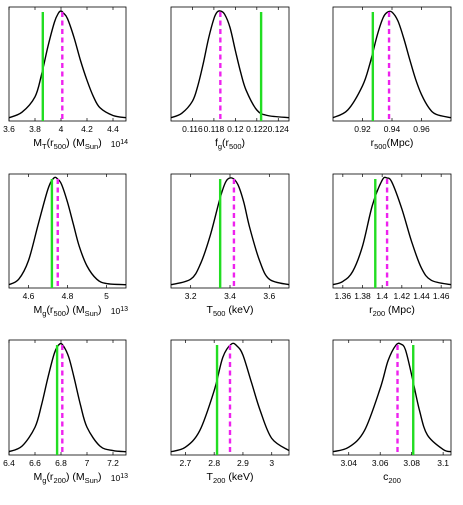 Image resolution: width=463 pixels, height=505 pixels. Describe the element at coordinates (392, 245) in the screenshot. I see `panel-6: 1.36 1.38 1.4 1.42 1.44 1.46 r200 (Mpc)` at that location.